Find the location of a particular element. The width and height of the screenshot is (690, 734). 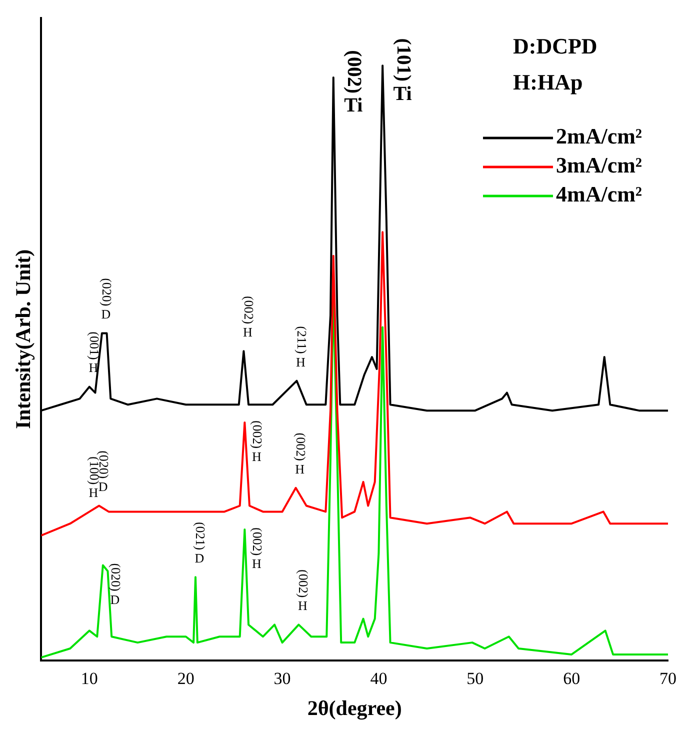

x-tick-label: 70 is located at coordinates (668, 678).